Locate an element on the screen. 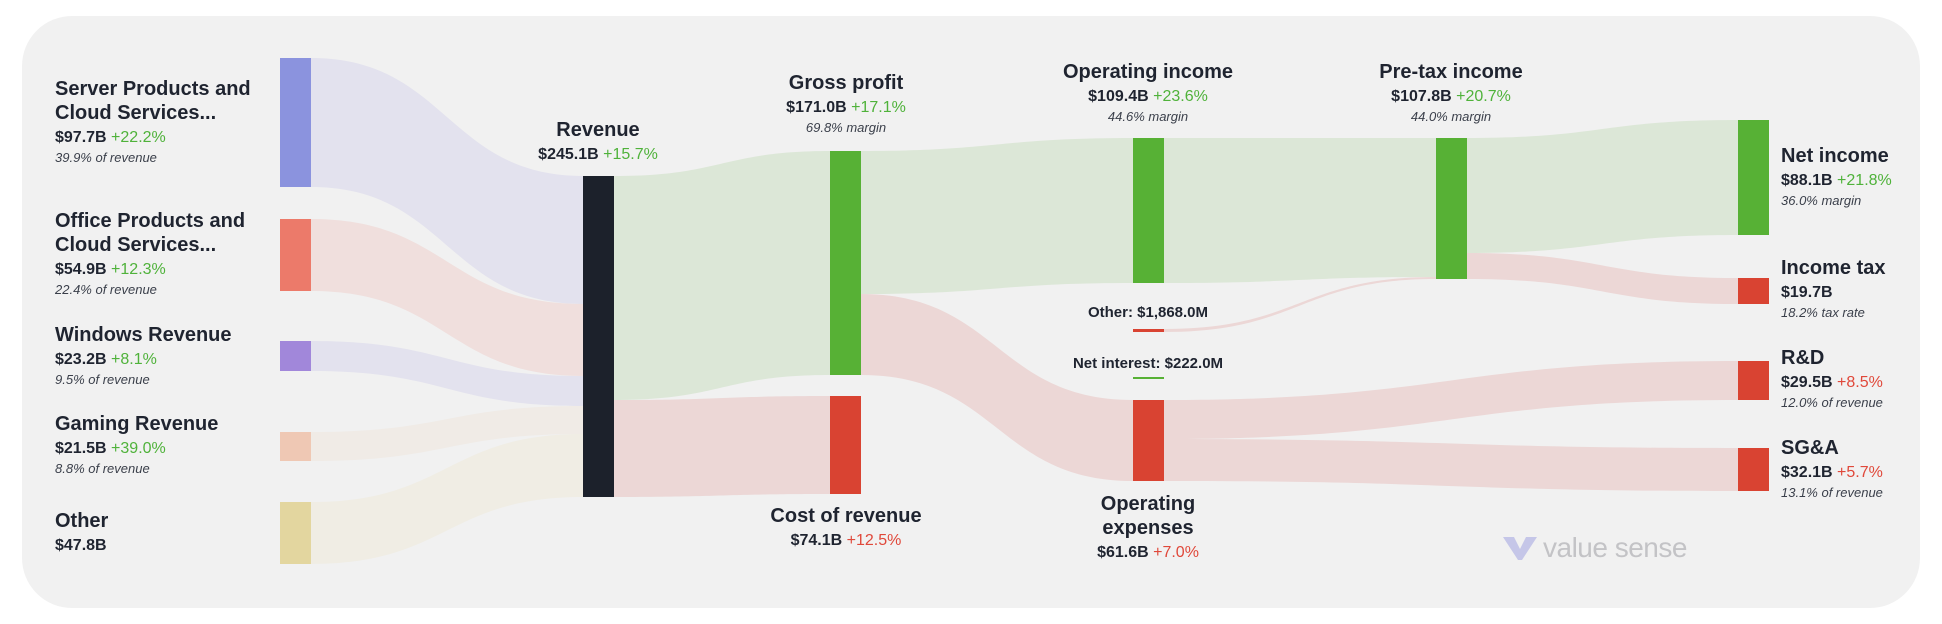 This screenshot has width=1942, height=624. label-note: 22.4% of revenue is located at coordinates (106, 290).